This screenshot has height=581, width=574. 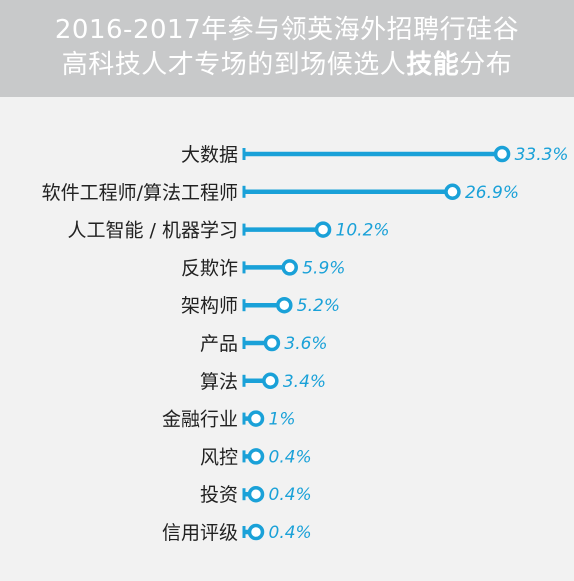 I want to click on value-label: 33.3%, so click(x=542, y=155).